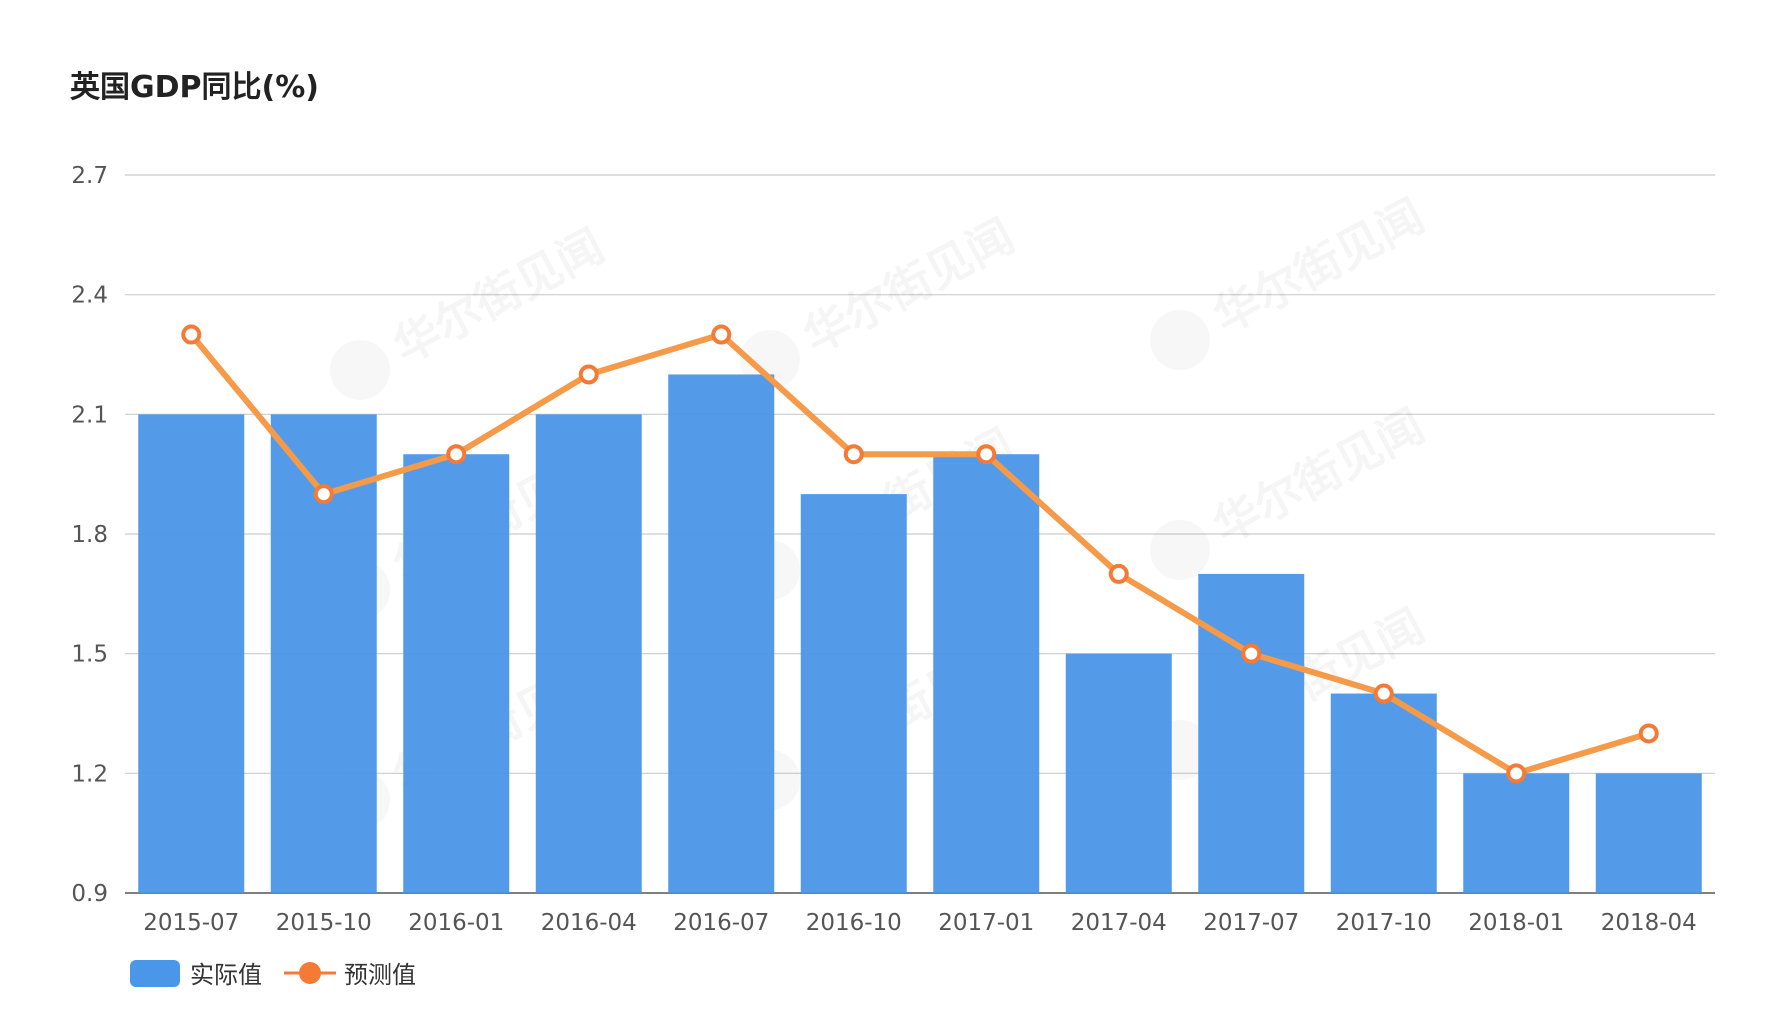 This screenshot has width=1768, height=1020. What do you see at coordinates (1649, 923) in the screenshot?
I see `x-tick-label: 2018-04` at bounding box center [1649, 923].